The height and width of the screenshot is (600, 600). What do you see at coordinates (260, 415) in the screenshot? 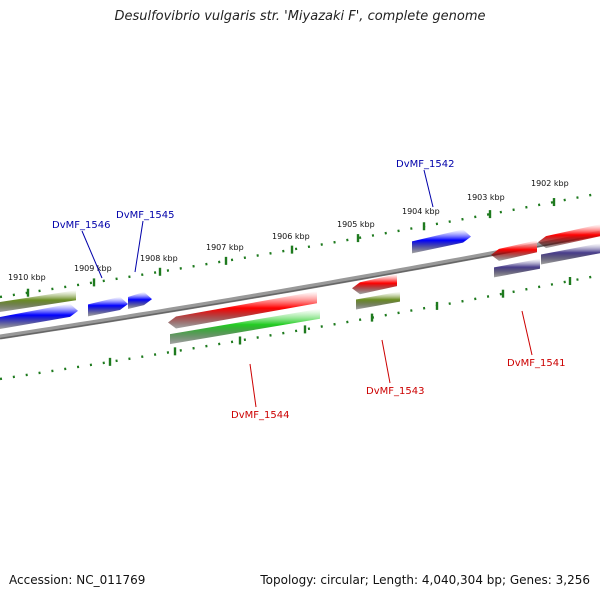
I see `gene-label-dvmf-1544: DvMF_1544` at bounding box center [260, 415].